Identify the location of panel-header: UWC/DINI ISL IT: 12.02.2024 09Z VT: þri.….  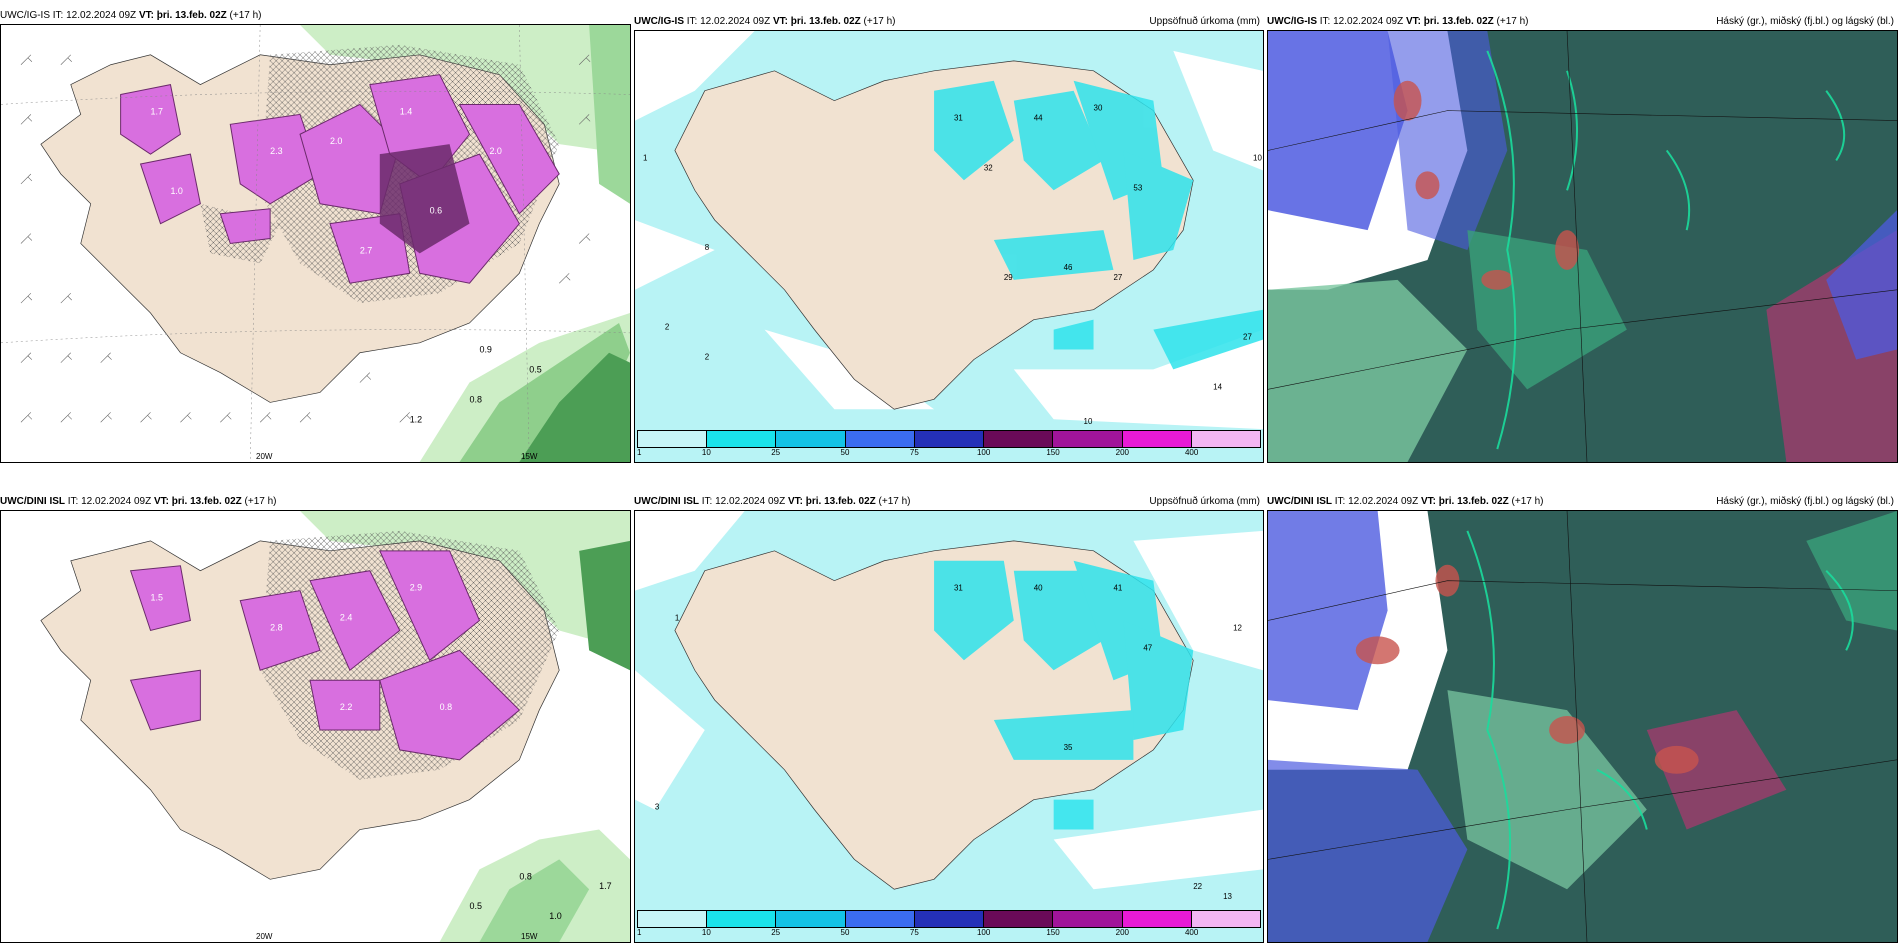
(1582, 502).